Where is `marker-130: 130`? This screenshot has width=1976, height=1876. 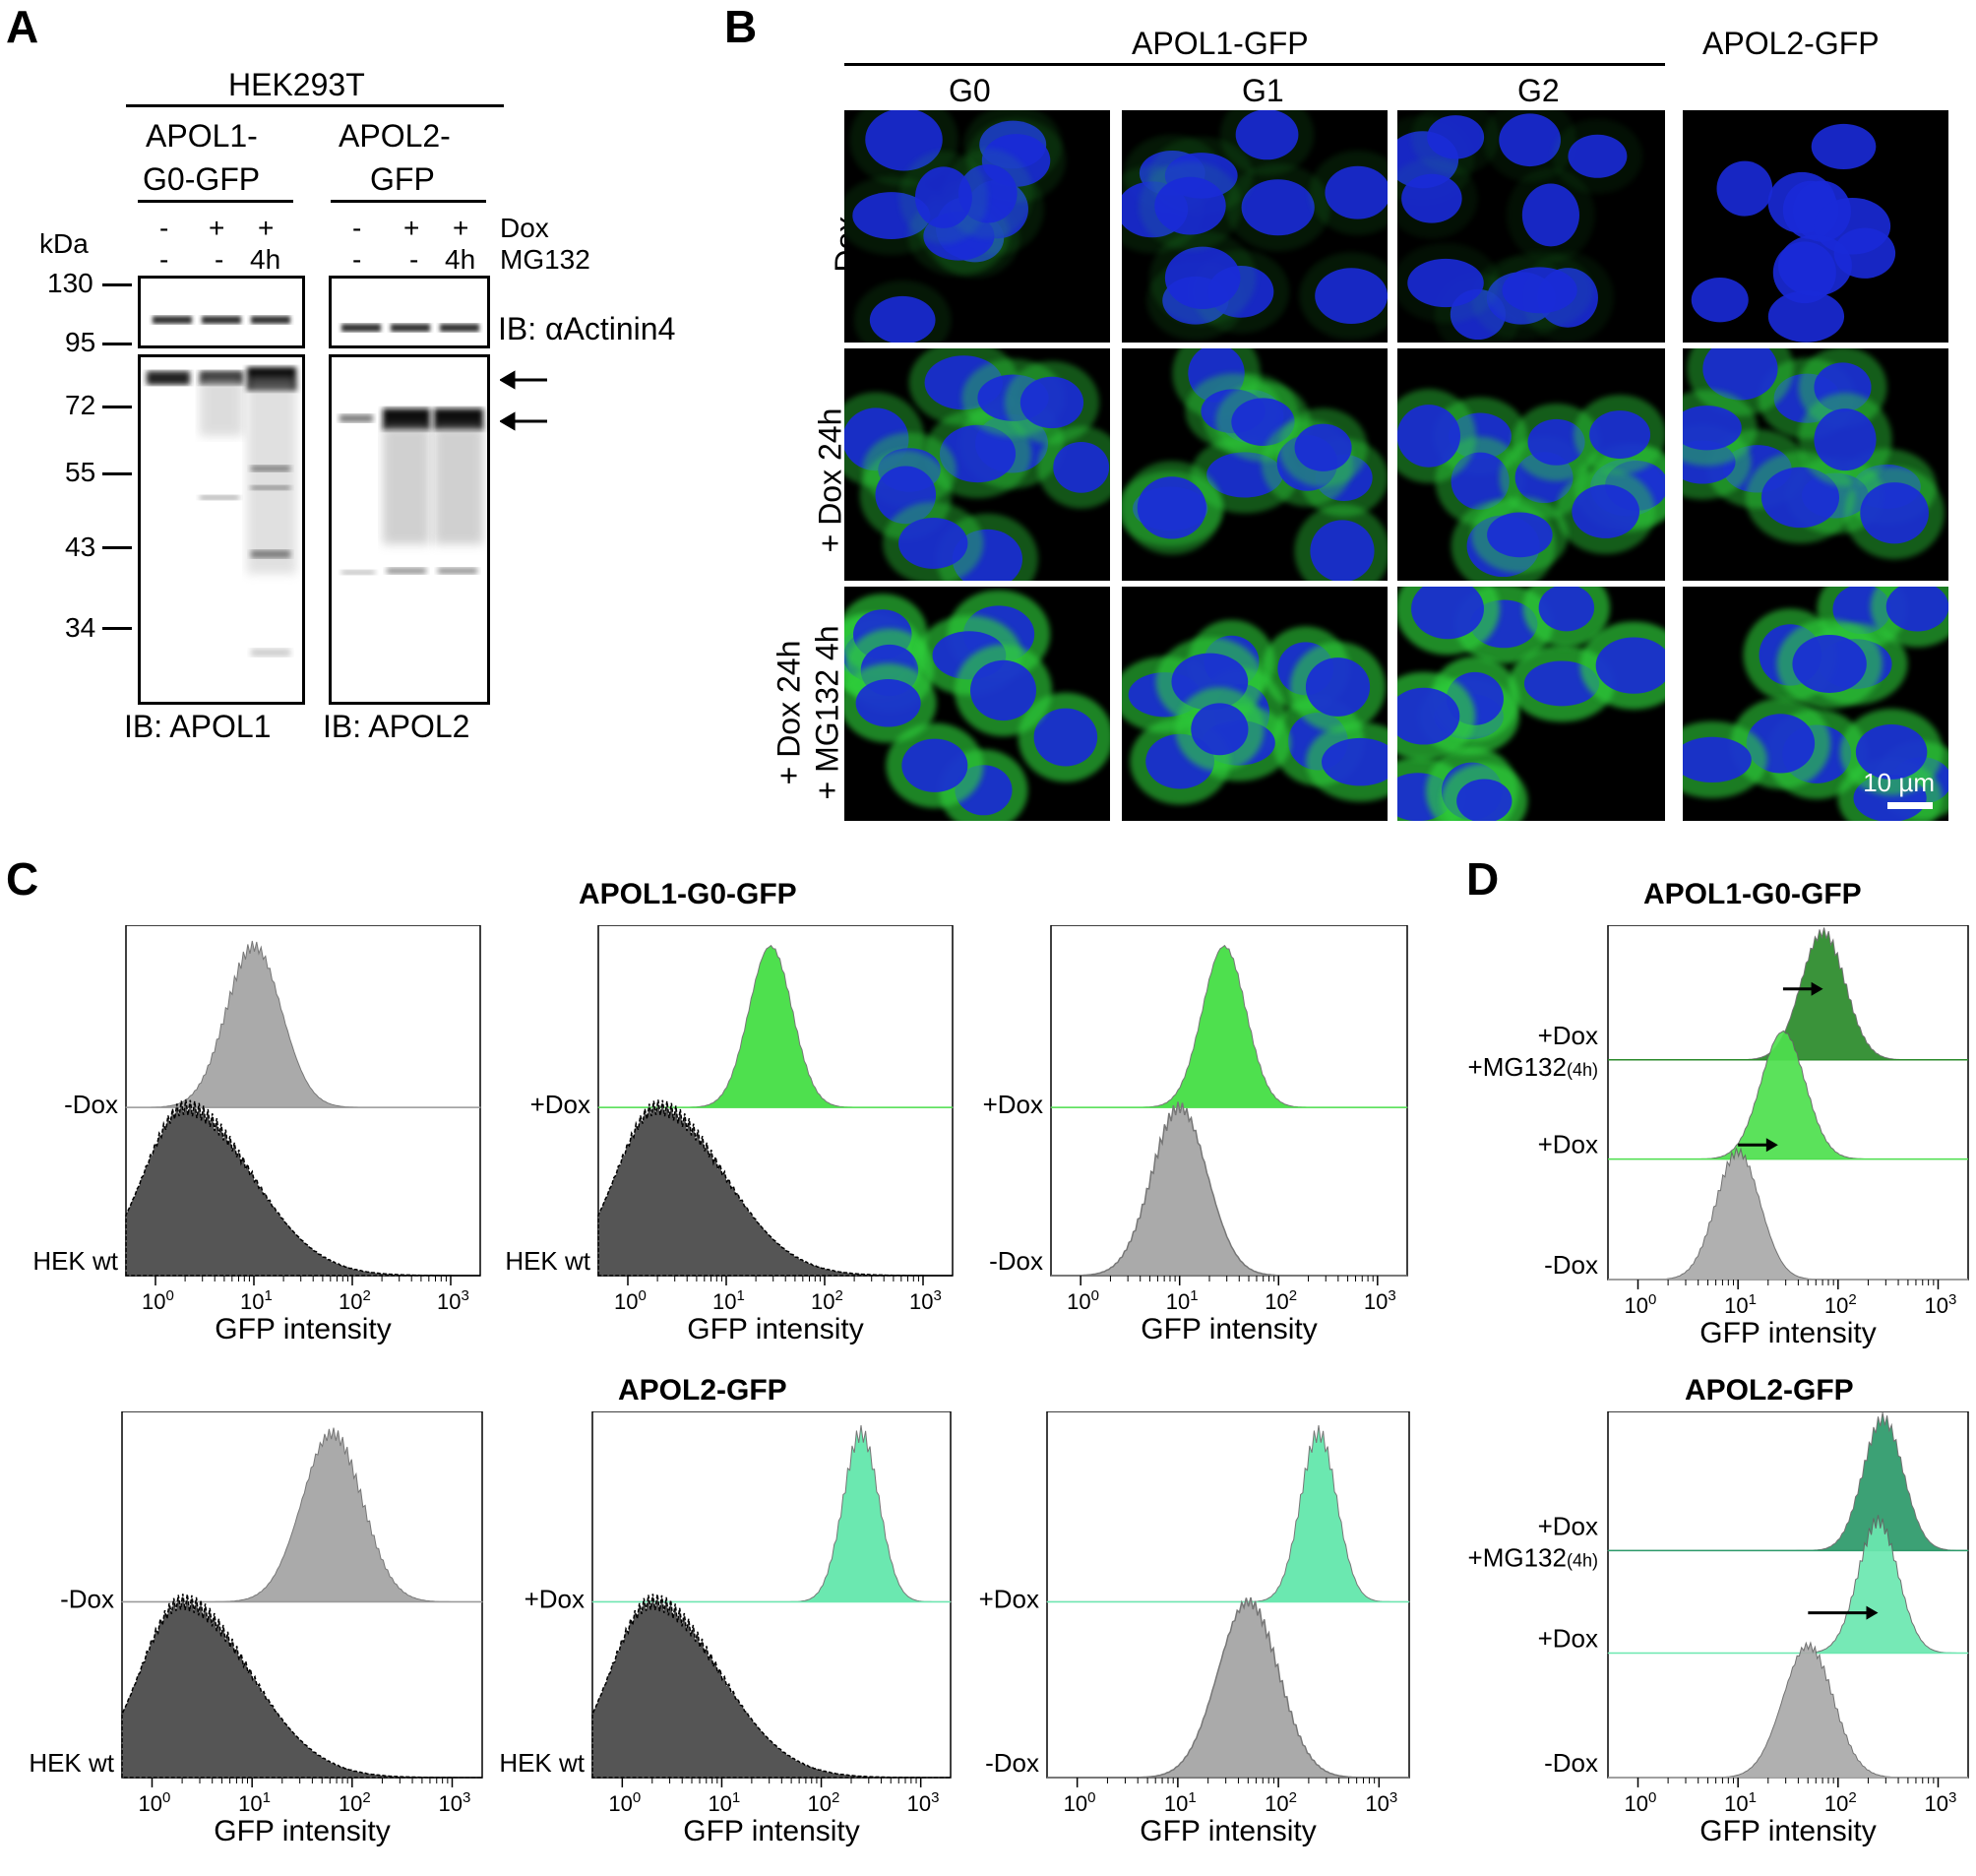 marker-130: 130 is located at coordinates (70, 283).